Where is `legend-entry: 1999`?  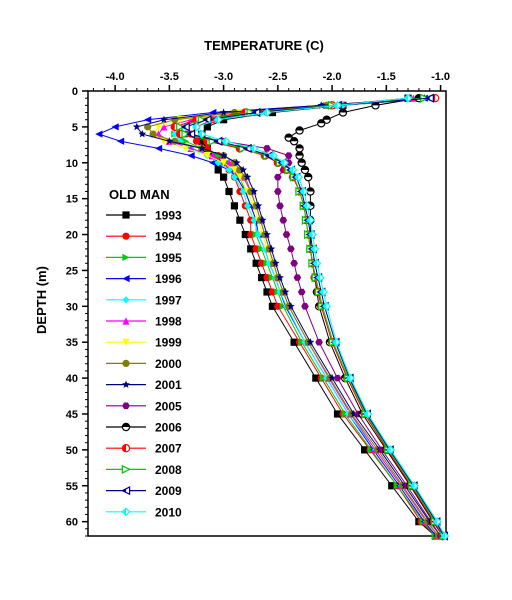
legend-entry: 1999 is located at coordinates (144, 343).